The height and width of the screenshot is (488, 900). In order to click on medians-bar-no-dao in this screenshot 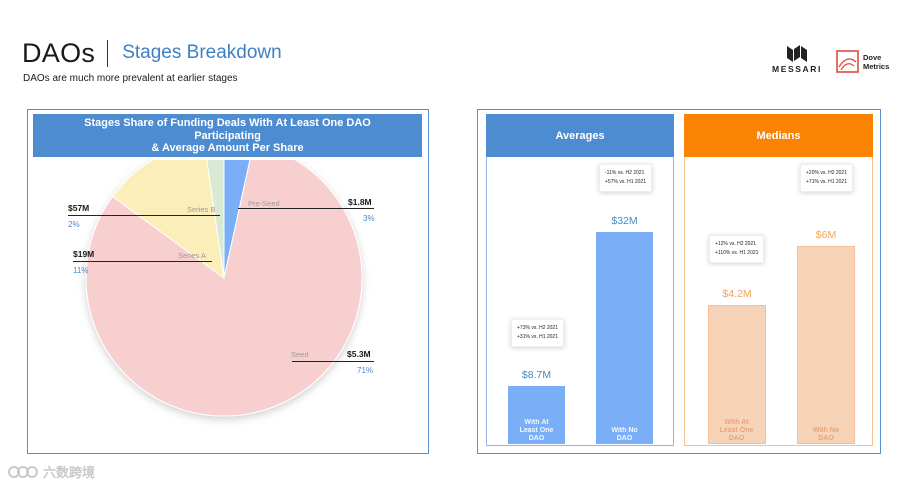, I will do `click(826, 345)`.